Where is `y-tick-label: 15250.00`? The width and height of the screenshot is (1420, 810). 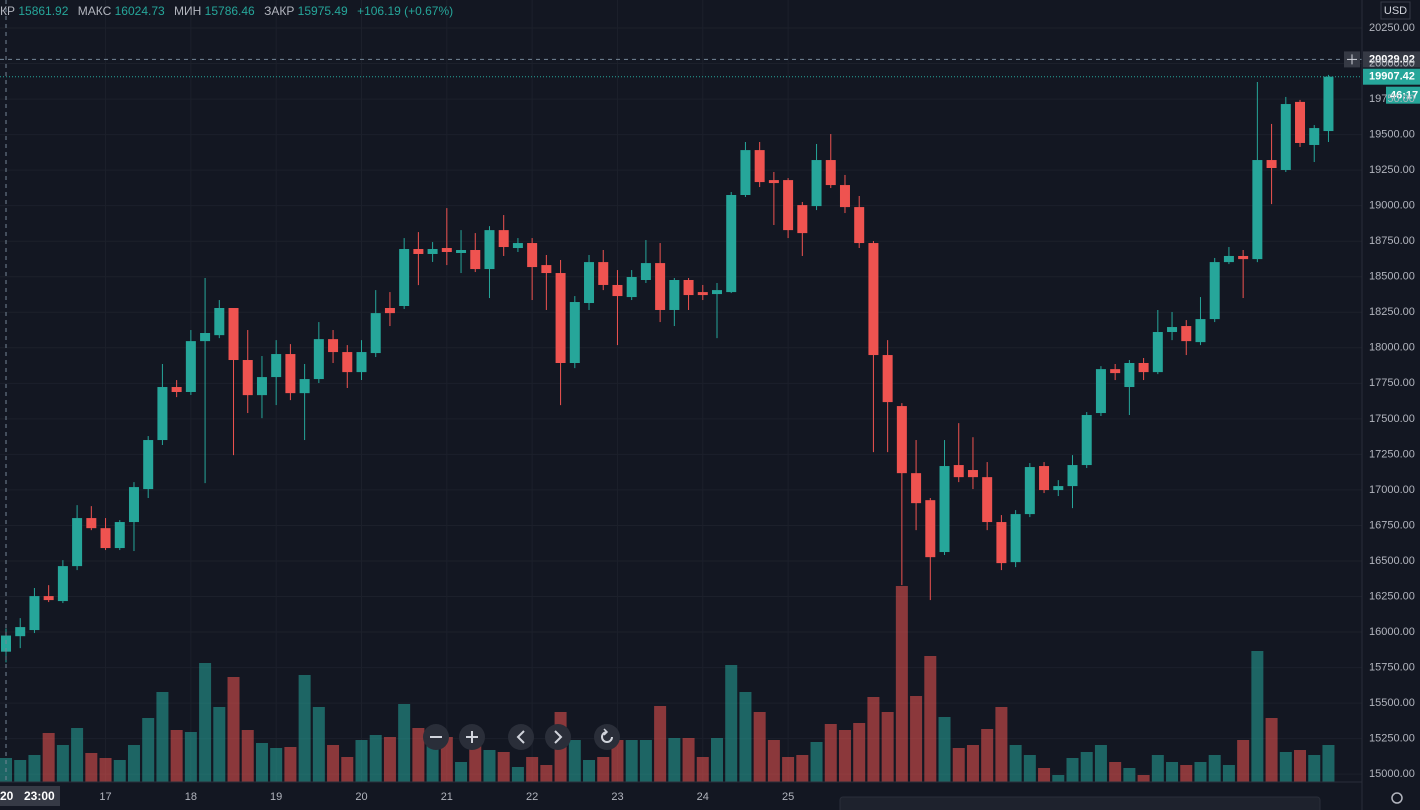 y-tick-label: 15250.00 is located at coordinates (1392, 739).